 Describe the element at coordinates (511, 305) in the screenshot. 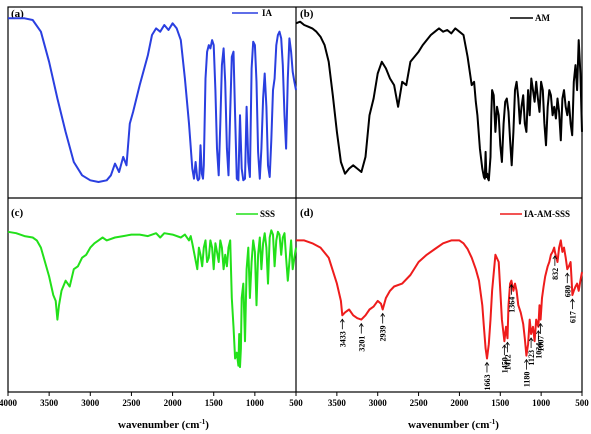

I see `annotation-label: 1364` at that location.